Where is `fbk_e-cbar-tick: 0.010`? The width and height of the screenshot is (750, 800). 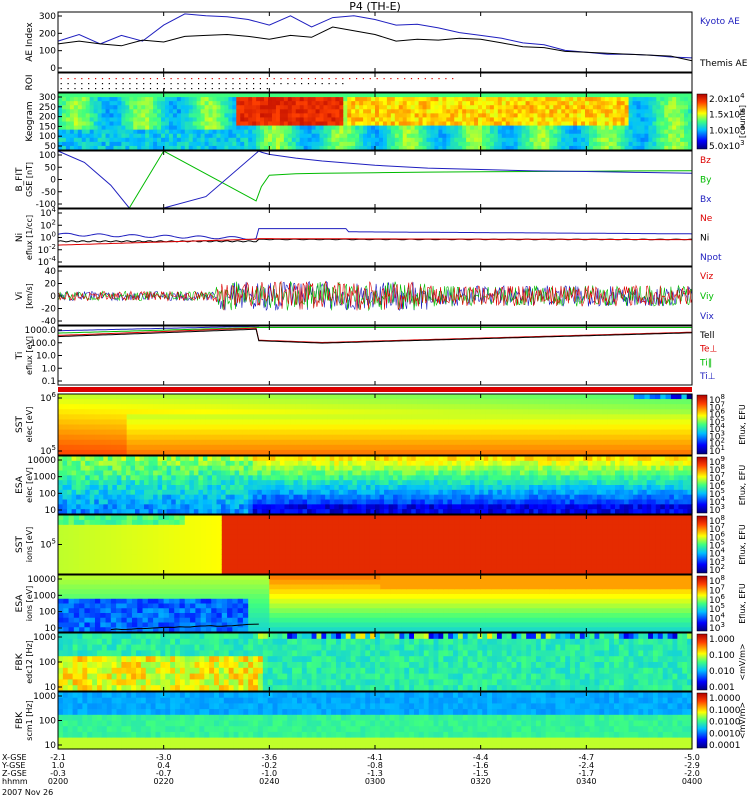
fbk_e-cbar-tick: 0.010 is located at coordinates (722, 672).